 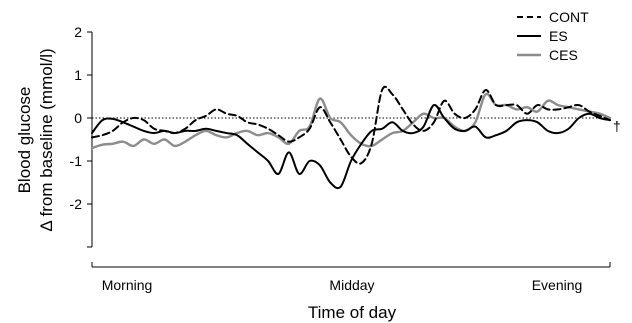 I want to click on series-line-ces, so click(x=351, y=121).